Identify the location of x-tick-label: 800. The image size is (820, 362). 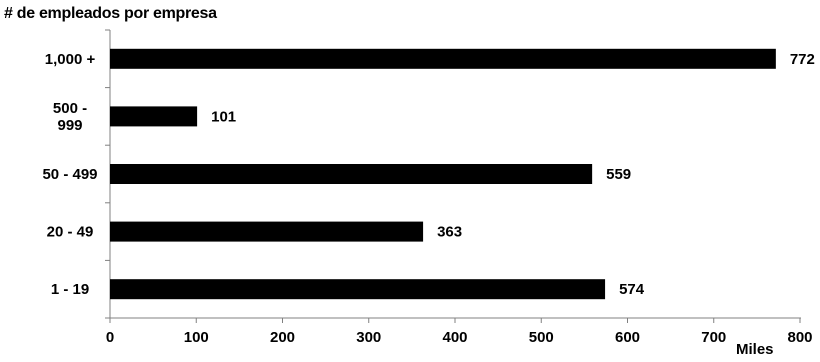
(799, 337).